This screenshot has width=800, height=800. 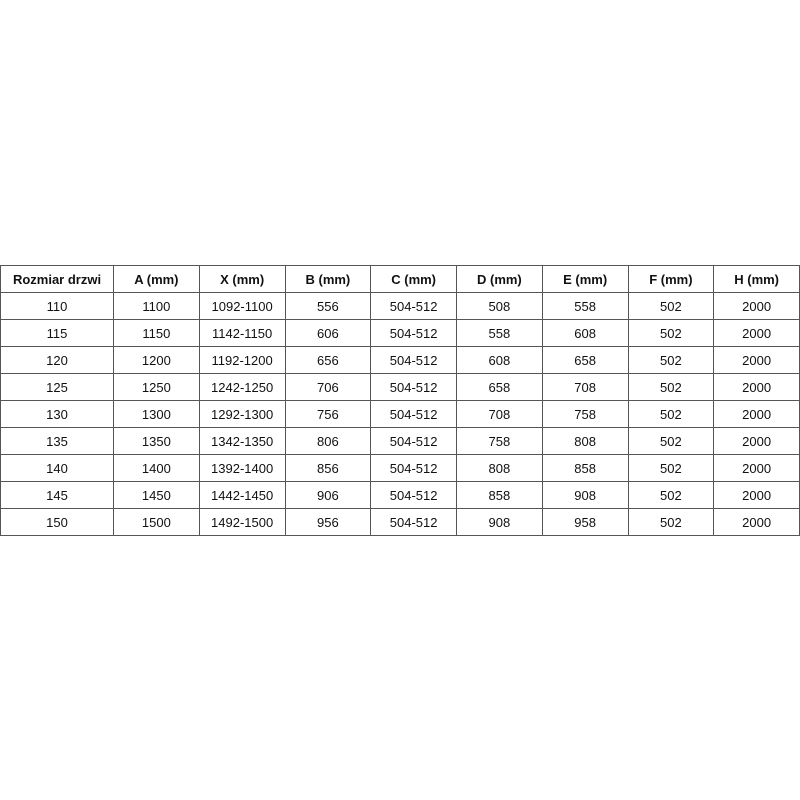 What do you see at coordinates (242, 495) in the screenshot?
I see `table-cell: 1442-1450` at bounding box center [242, 495].